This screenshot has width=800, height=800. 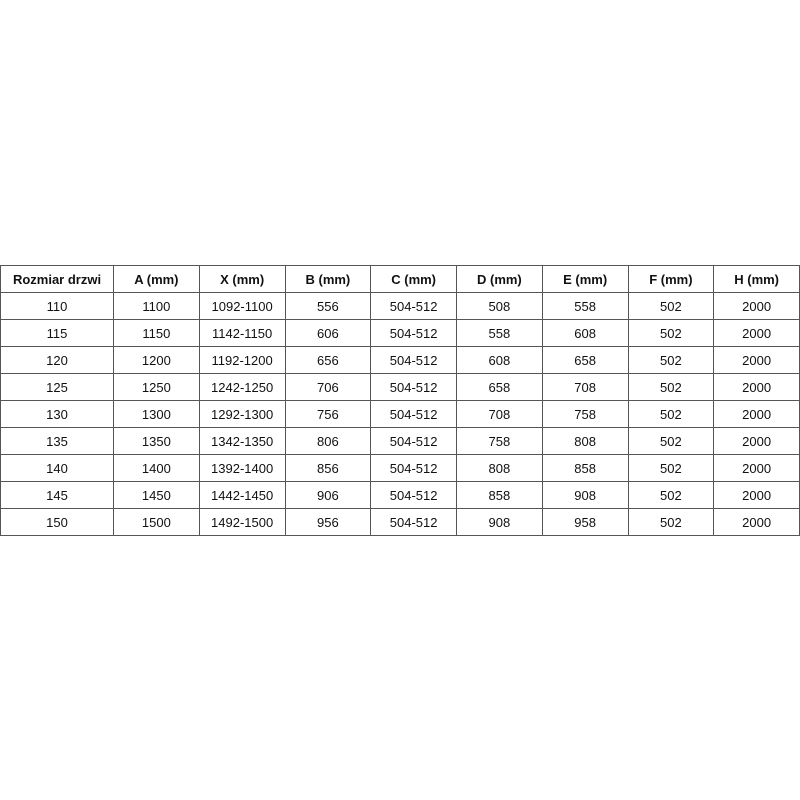 What do you see at coordinates (242, 495) in the screenshot?
I see `table-cell: 1442-1450` at bounding box center [242, 495].